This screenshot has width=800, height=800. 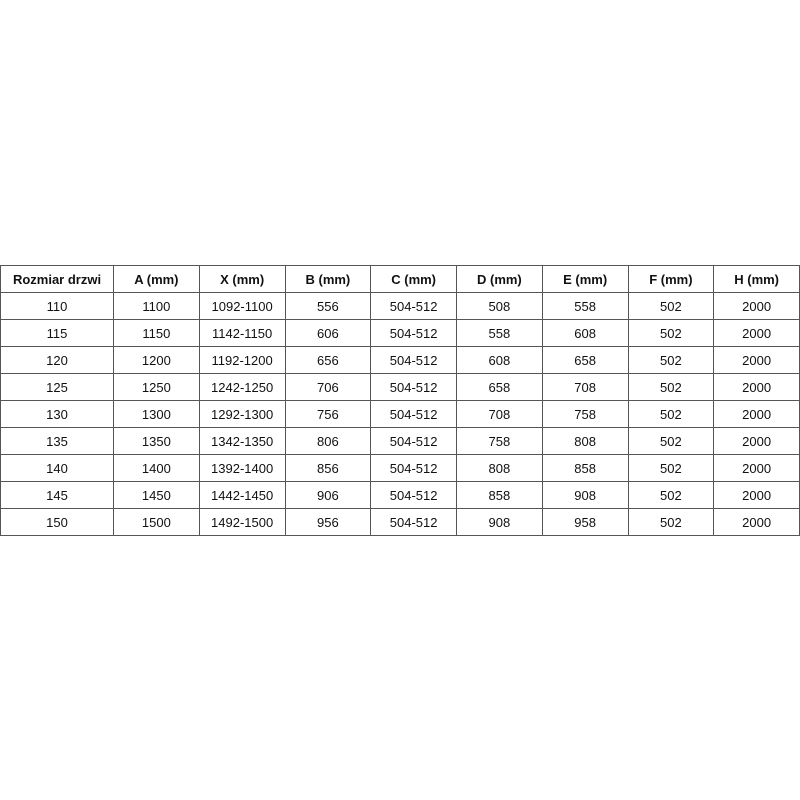 What do you see at coordinates (242, 495) in the screenshot?
I see `table-cell: 1442-1450` at bounding box center [242, 495].